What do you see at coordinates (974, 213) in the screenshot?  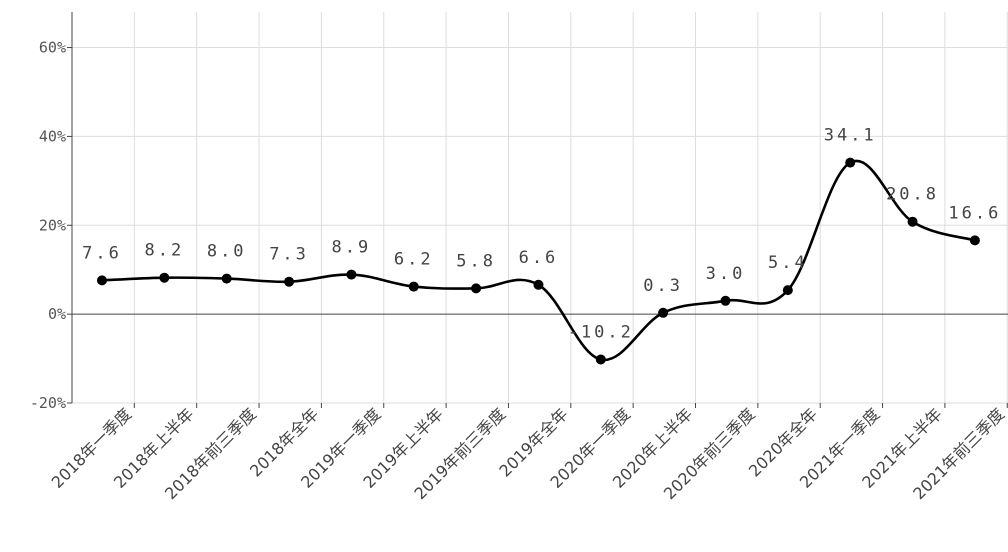 I see `data-label: 16.6` at bounding box center [974, 213].